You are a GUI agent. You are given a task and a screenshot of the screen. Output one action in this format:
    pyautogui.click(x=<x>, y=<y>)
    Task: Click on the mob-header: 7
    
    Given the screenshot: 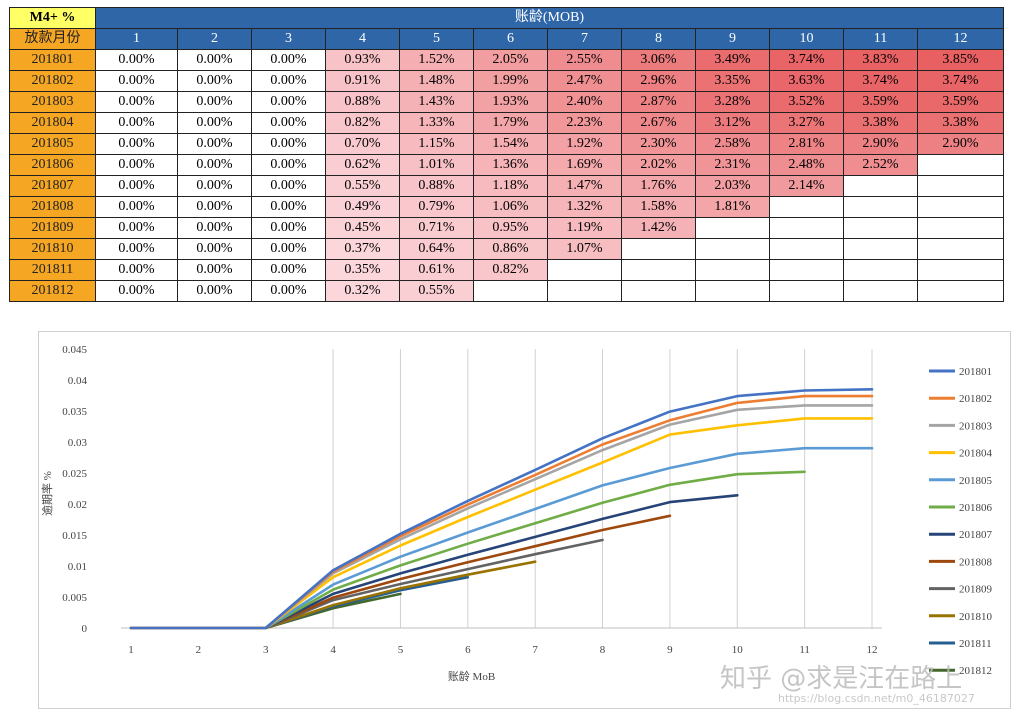 What is the action you would take?
    pyautogui.click(x=584, y=39)
    